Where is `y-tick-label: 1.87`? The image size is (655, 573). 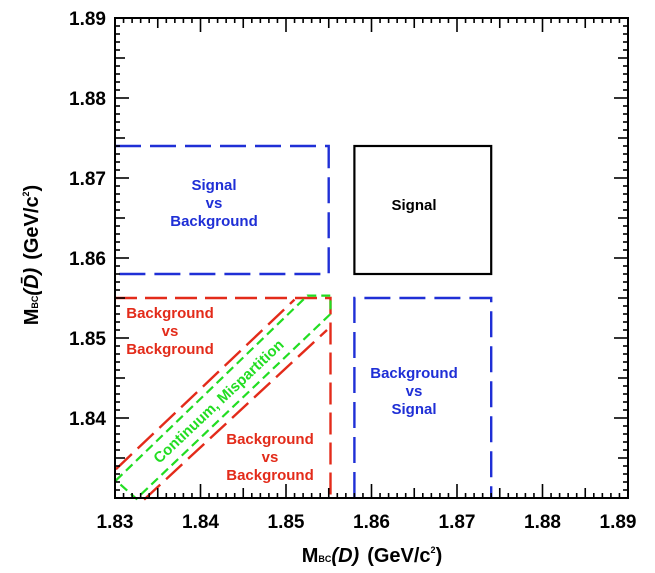
y-tick-label: 1.87 is located at coordinates (87, 179).